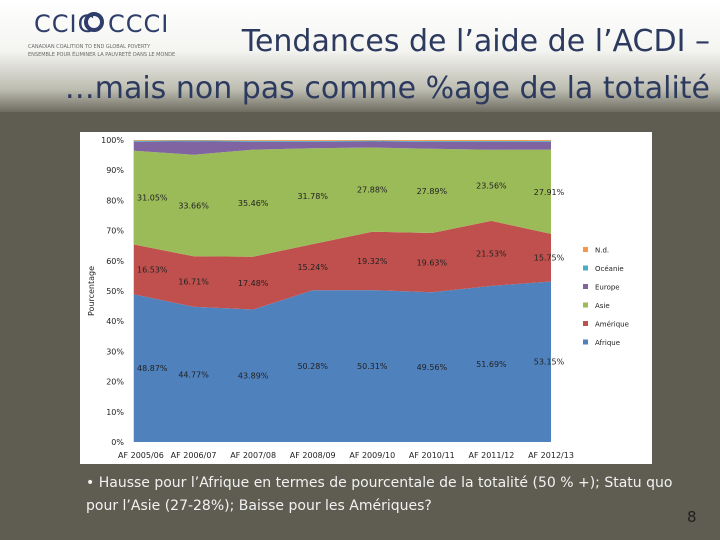 This screenshot has height=540, width=720. What do you see at coordinates (152, 198) in the screenshot?
I see `data-label: 31.05%` at bounding box center [152, 198].